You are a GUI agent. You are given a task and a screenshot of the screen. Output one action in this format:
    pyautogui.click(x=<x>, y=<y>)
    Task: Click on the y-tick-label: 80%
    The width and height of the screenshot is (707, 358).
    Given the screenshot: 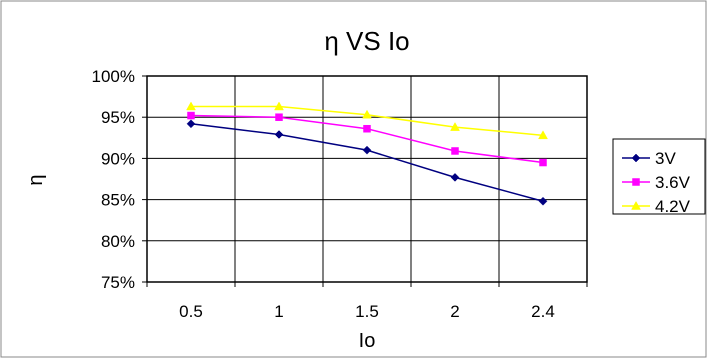 What is the action you would take?
    pyautogui.click(x=118, y=241)
    